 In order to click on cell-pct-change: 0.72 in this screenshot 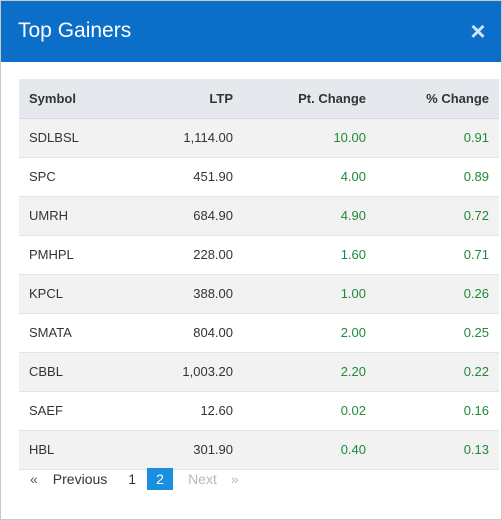, I will do `click(437, 216)`.